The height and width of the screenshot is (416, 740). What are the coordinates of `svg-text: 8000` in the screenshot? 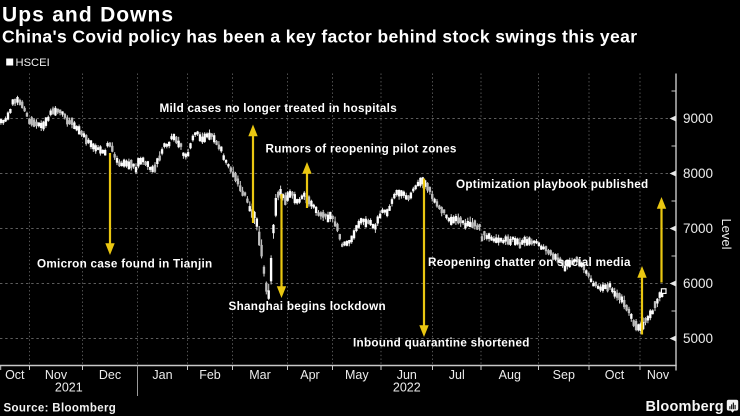 It's located at (698, 173).